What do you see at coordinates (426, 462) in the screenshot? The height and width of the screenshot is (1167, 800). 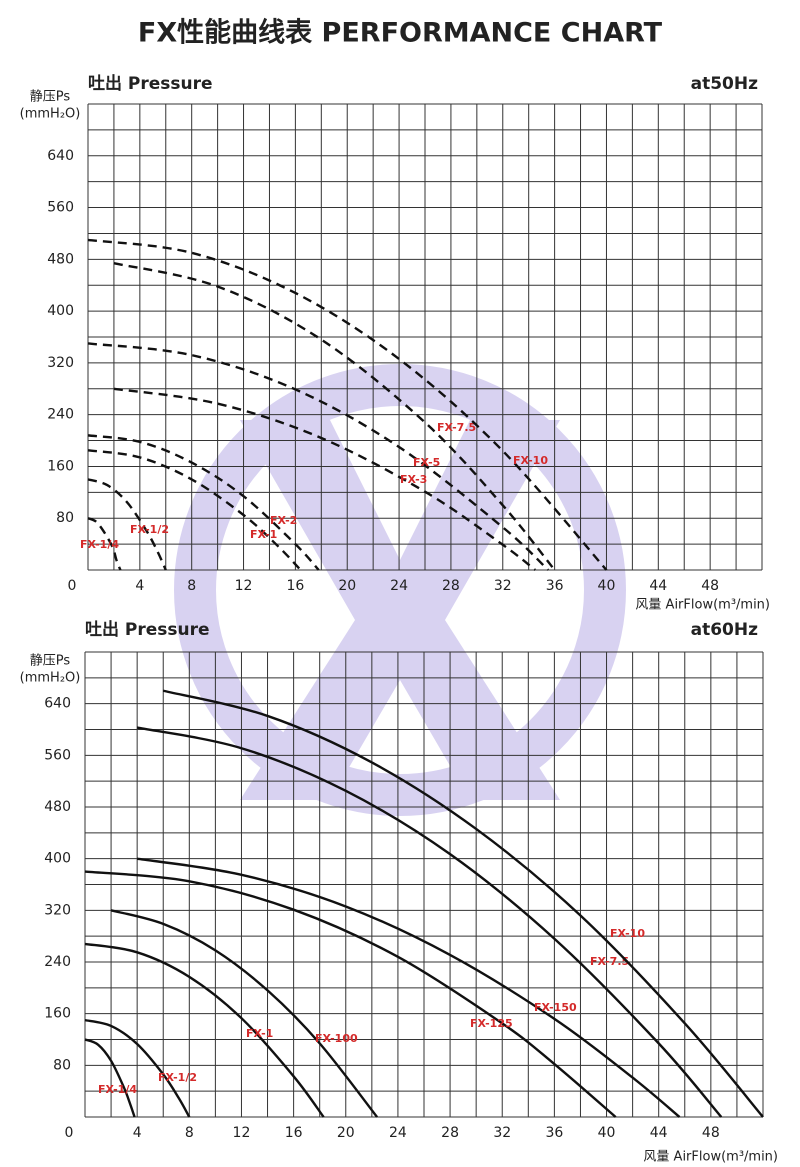 I see `curve-label: FX-5` at bounding box center [426, 462].